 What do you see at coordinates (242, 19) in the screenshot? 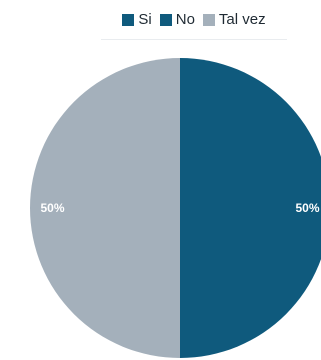
I see `legend-label-tal-vez: Tal vez` at bounding box center [242, 19].